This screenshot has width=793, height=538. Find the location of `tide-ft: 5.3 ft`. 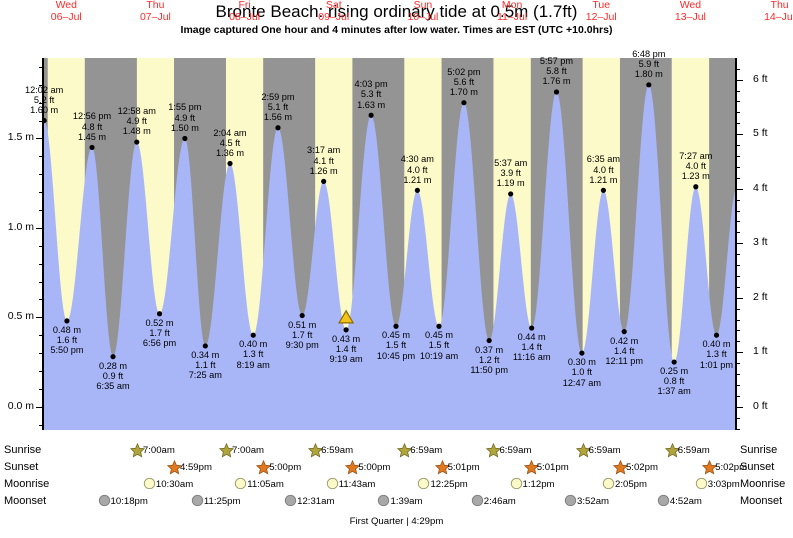

tide-ft: 5.3 ft is located at coordinates (371, 94).